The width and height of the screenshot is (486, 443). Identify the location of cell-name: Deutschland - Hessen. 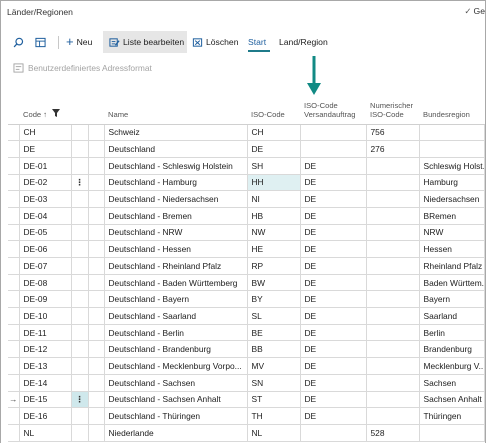
(175, 249).